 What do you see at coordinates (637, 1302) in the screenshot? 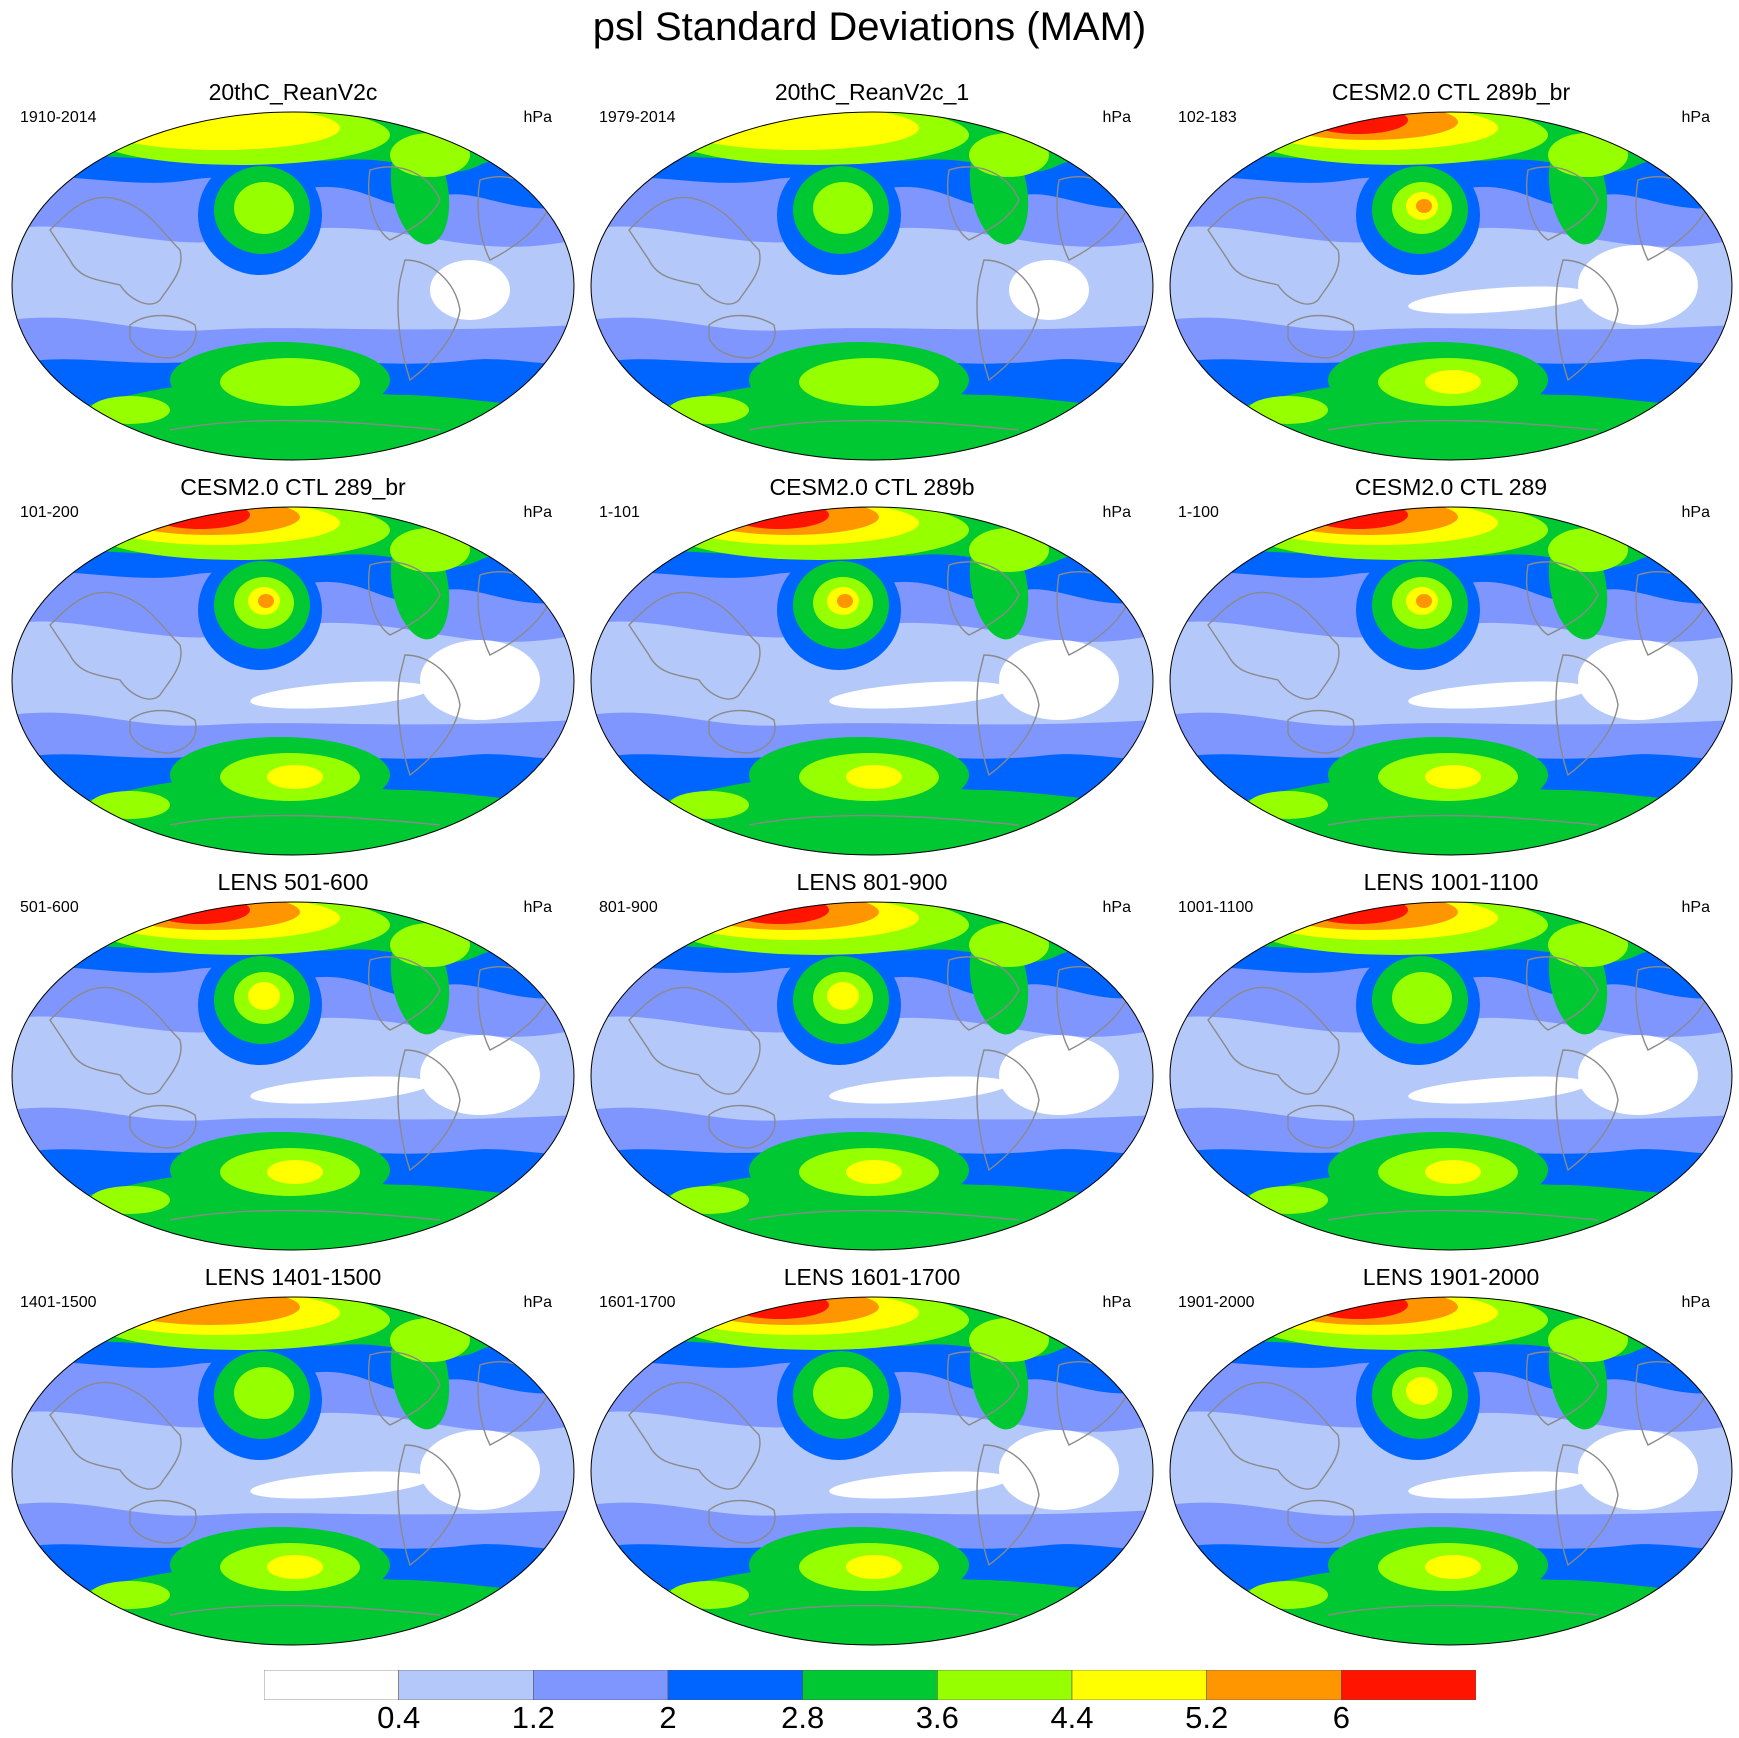
I see `panel-period-label: 1601-1700` at bounding box center [637, 1302].